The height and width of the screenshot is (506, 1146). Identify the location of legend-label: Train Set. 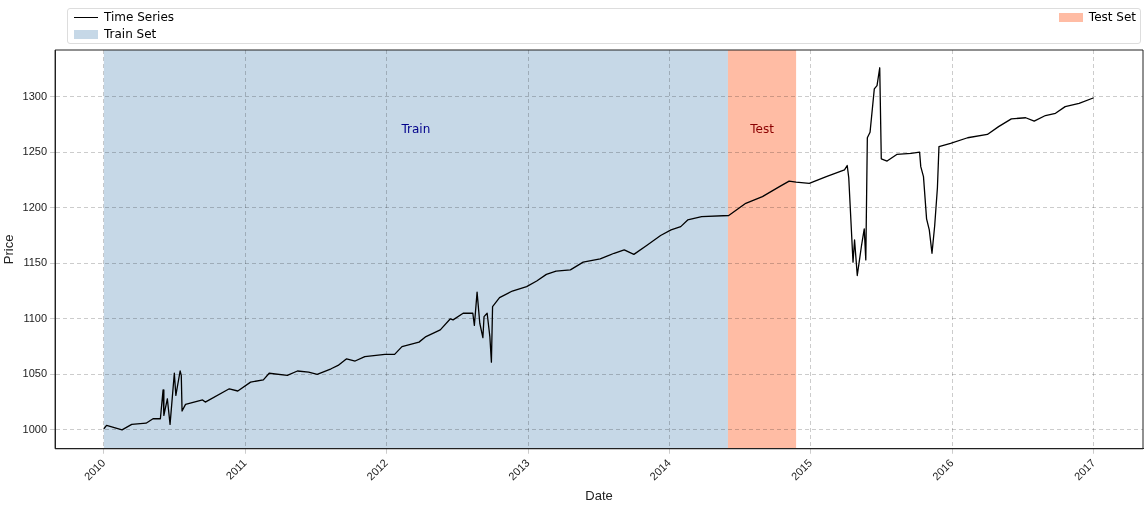
(130, 34).